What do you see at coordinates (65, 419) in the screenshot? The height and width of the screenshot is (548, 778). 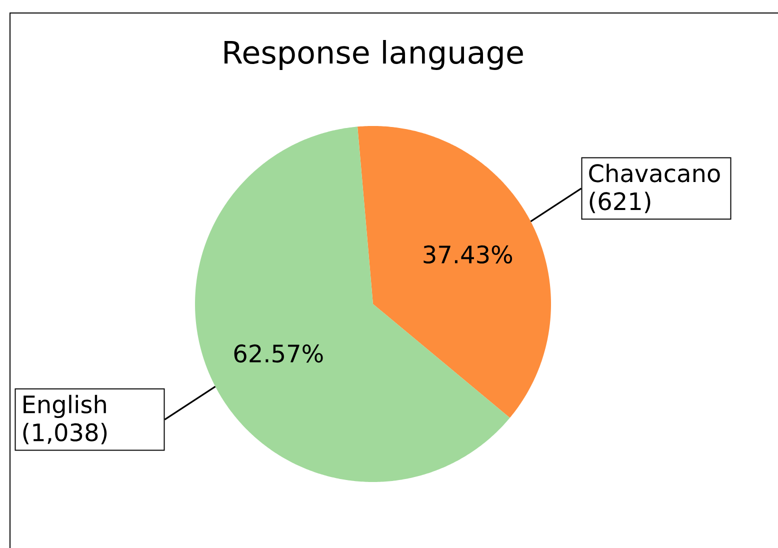 I see `slice-label: English (1,038)` at bounding box center [65, 419].